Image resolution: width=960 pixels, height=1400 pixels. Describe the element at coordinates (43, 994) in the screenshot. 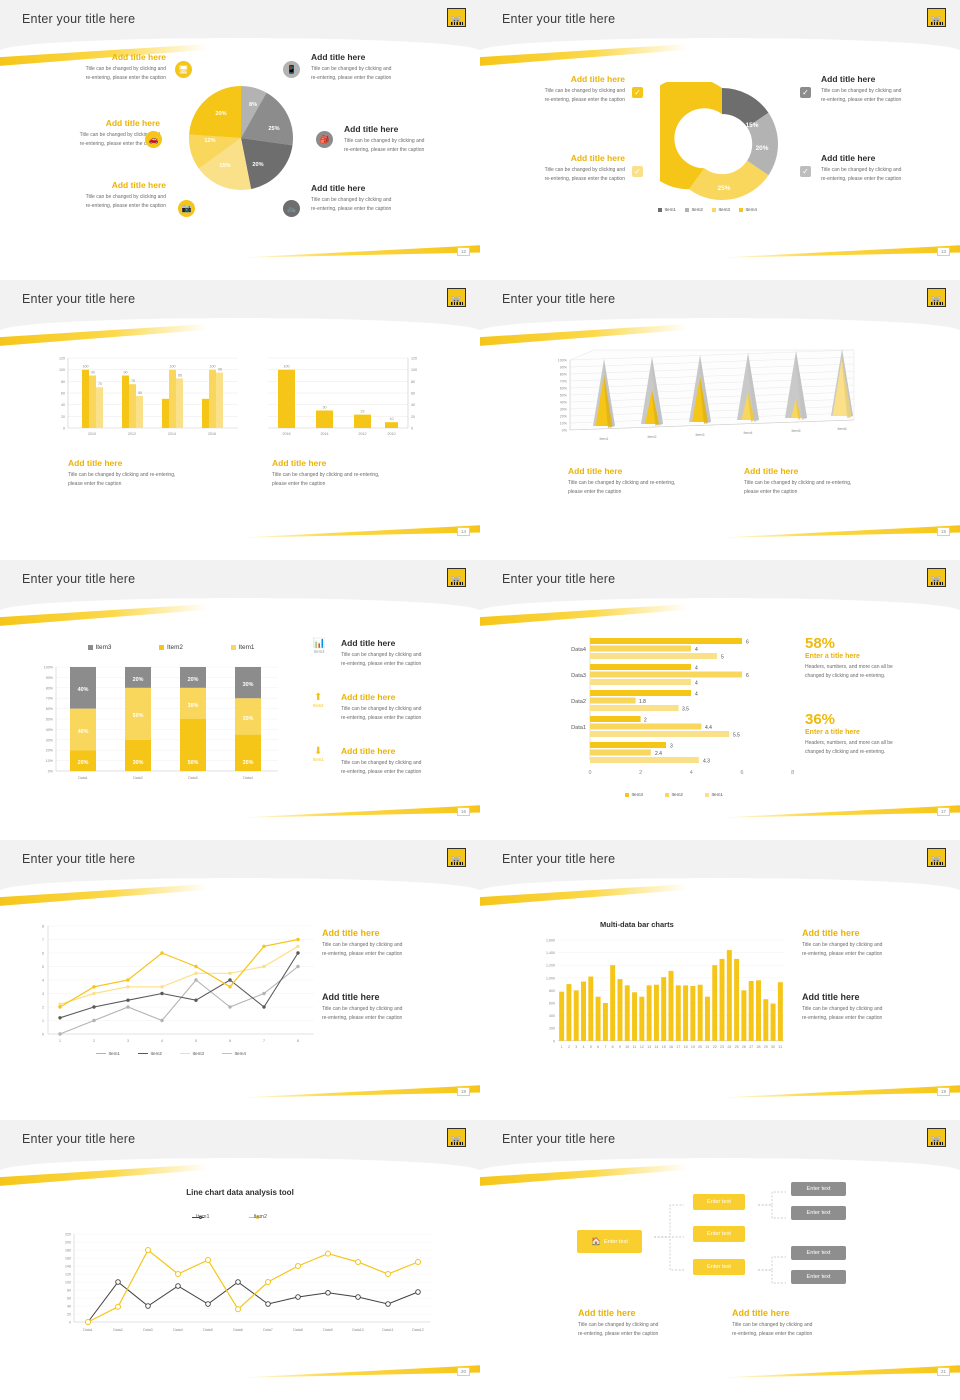

I see `svg-text: 3` at that location.